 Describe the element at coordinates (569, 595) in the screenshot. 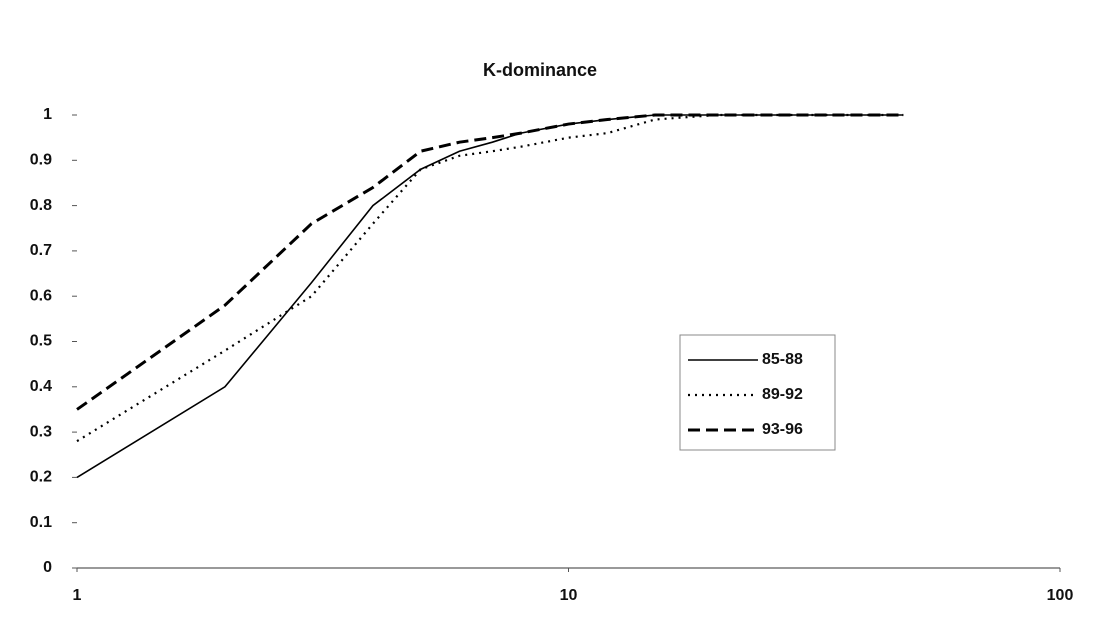

I see `x-tick-label: 10` at that location.